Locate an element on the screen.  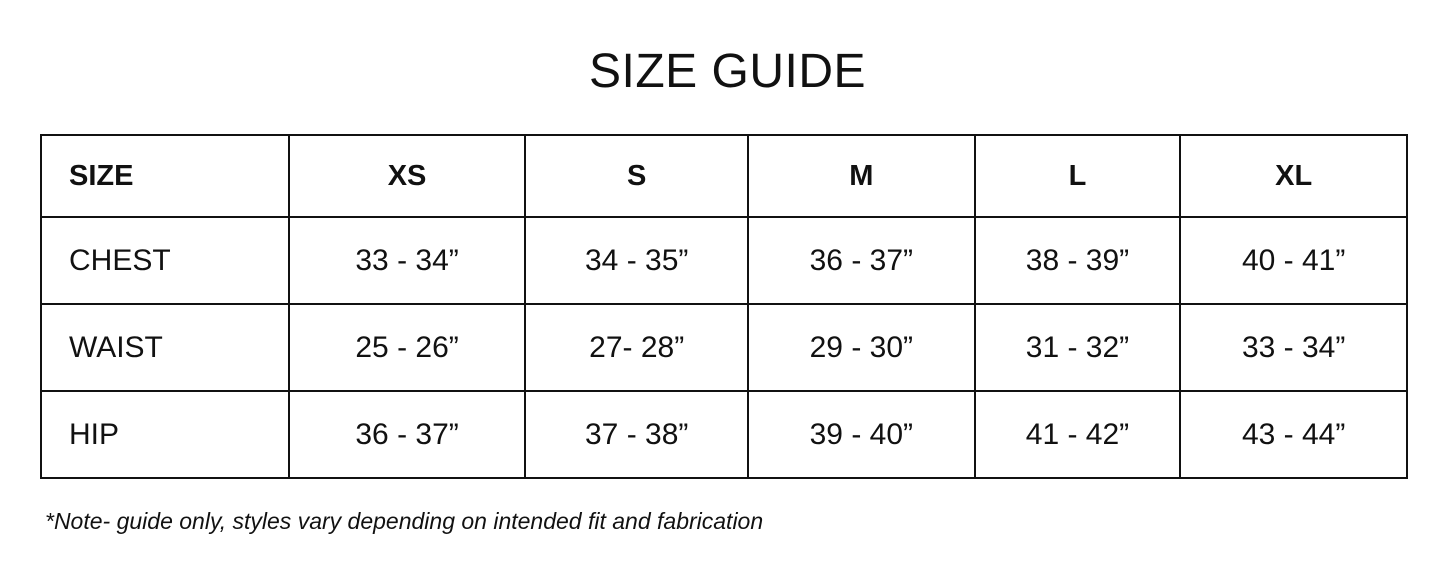
table-cell: 43 - 44” is located at coordinates (1293, 434).